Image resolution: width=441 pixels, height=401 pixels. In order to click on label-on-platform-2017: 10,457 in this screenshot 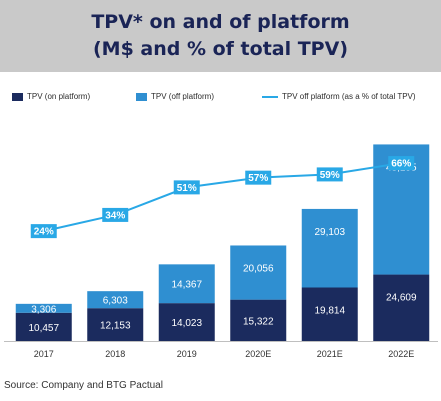, I will do `click(43, 328)`.